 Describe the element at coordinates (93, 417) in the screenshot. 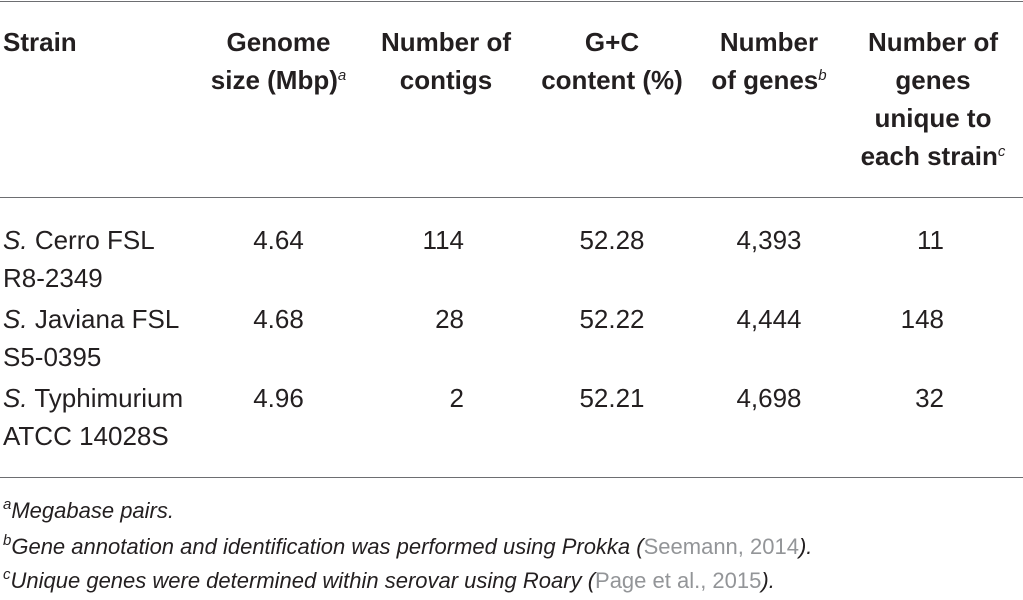

I see `strain-name: S. Typhimurium ATCC 14028S` at that location.